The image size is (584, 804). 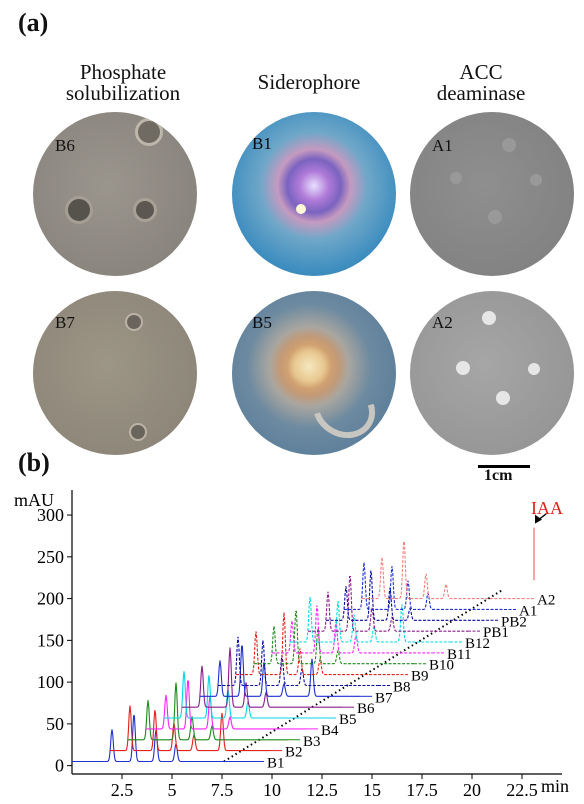 What do you see at coordinates (424, 586) in the screenshot?
I see `series-line-a1` at bounding box center [424, 586].